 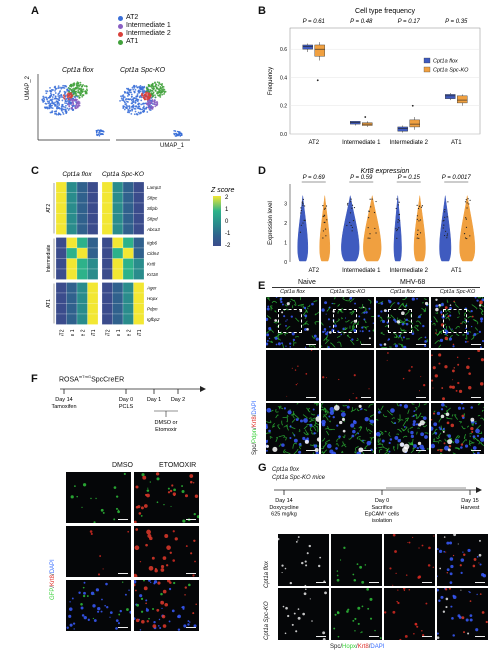 What do you see at coordinates (140, 332) in the screenshot?
I see `column-label: AT1` at bounding box center [140, 332].